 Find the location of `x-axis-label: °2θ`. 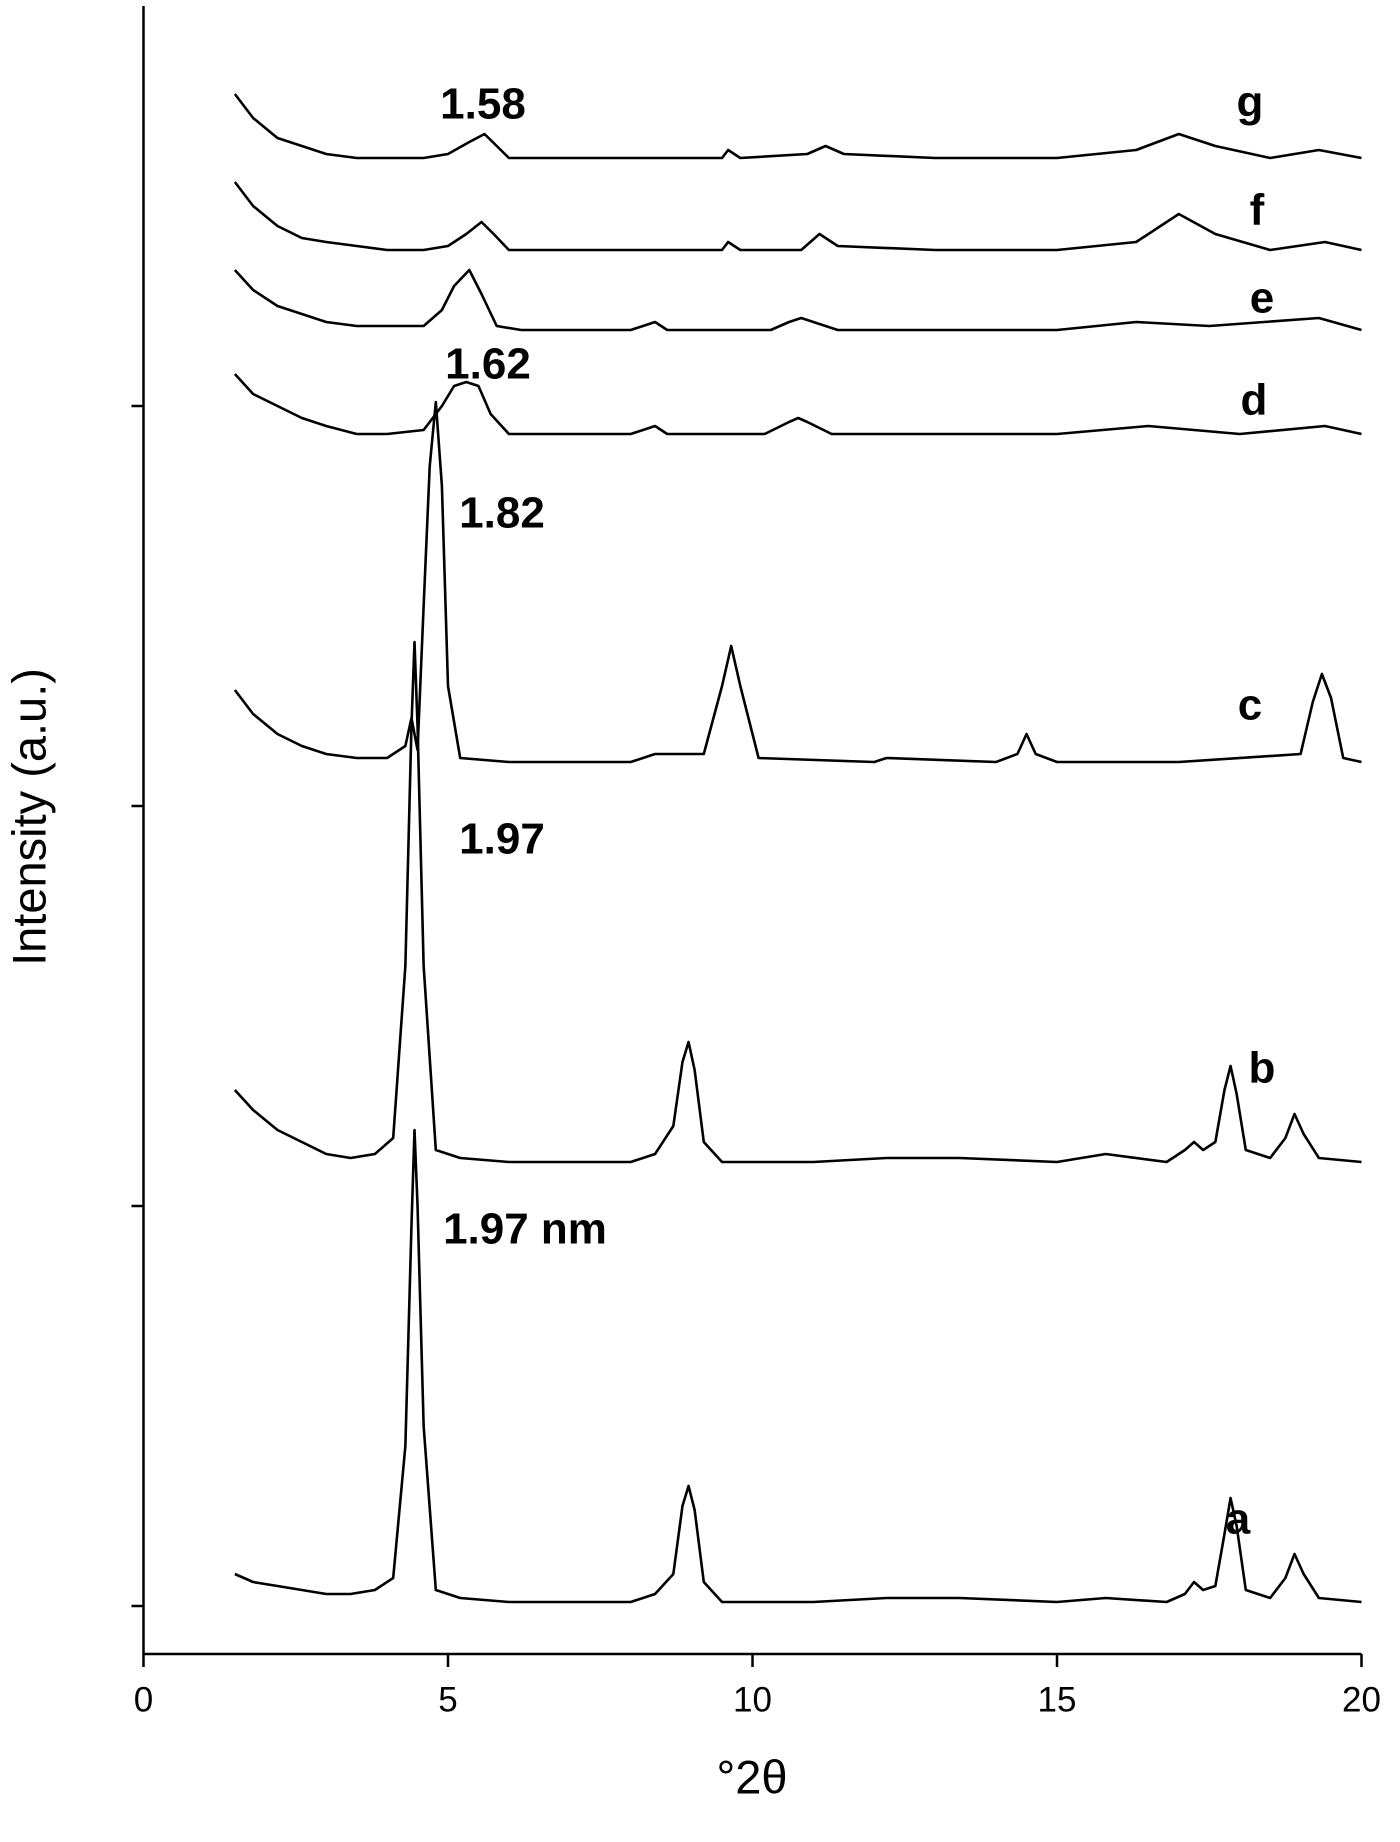

x-axis-label: °2θ is located at coordinates (751, 1776).